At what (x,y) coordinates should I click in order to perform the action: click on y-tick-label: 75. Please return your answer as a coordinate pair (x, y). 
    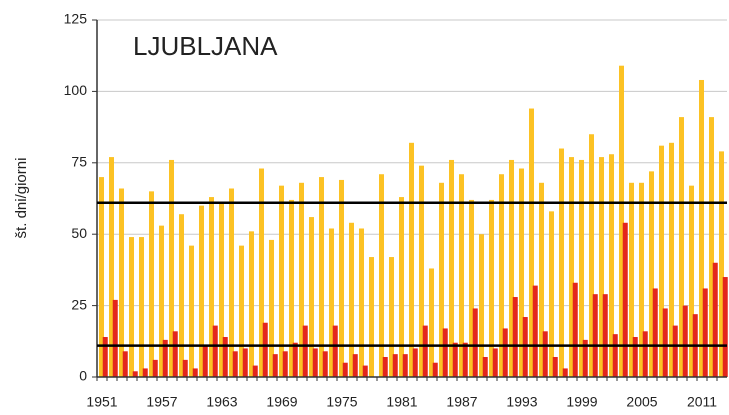
    Looking at the image, I should click on (79, 162).